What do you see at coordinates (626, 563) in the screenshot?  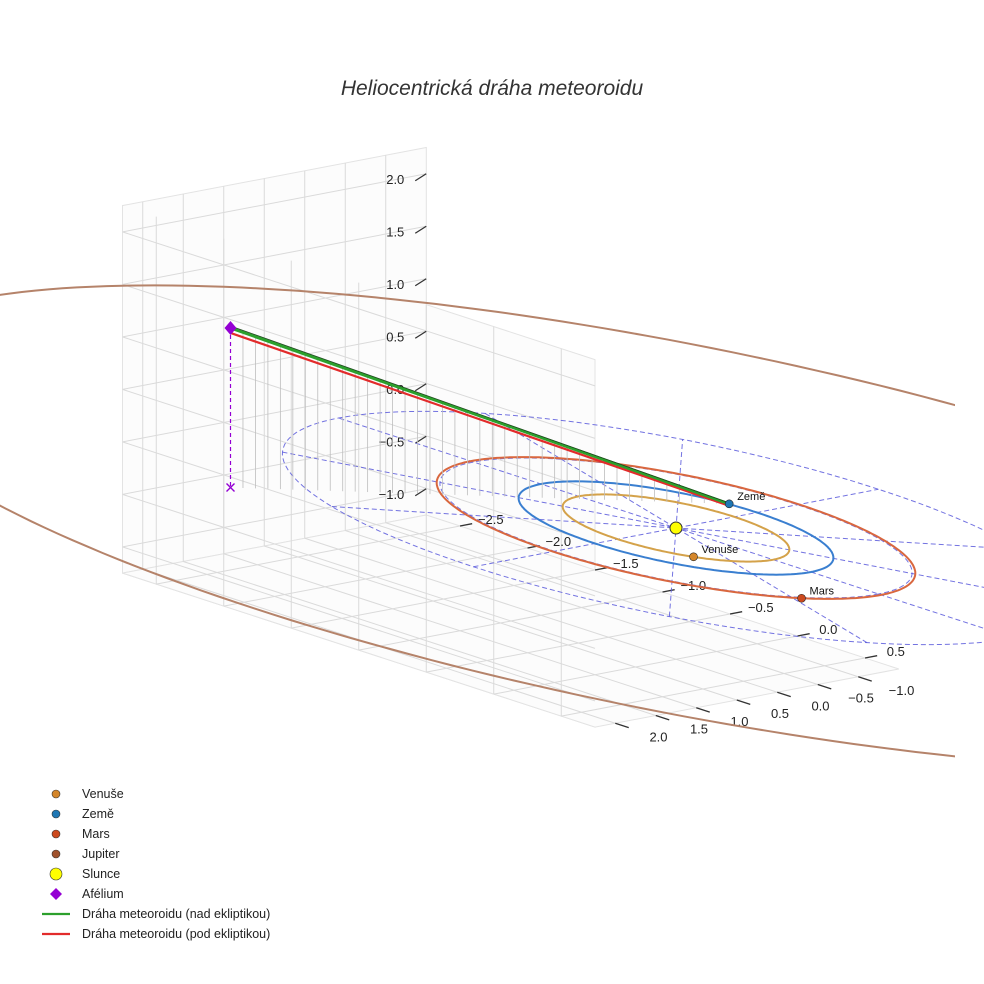 I see `x-tick-label: −1.5` at bounding box center [626, 563].